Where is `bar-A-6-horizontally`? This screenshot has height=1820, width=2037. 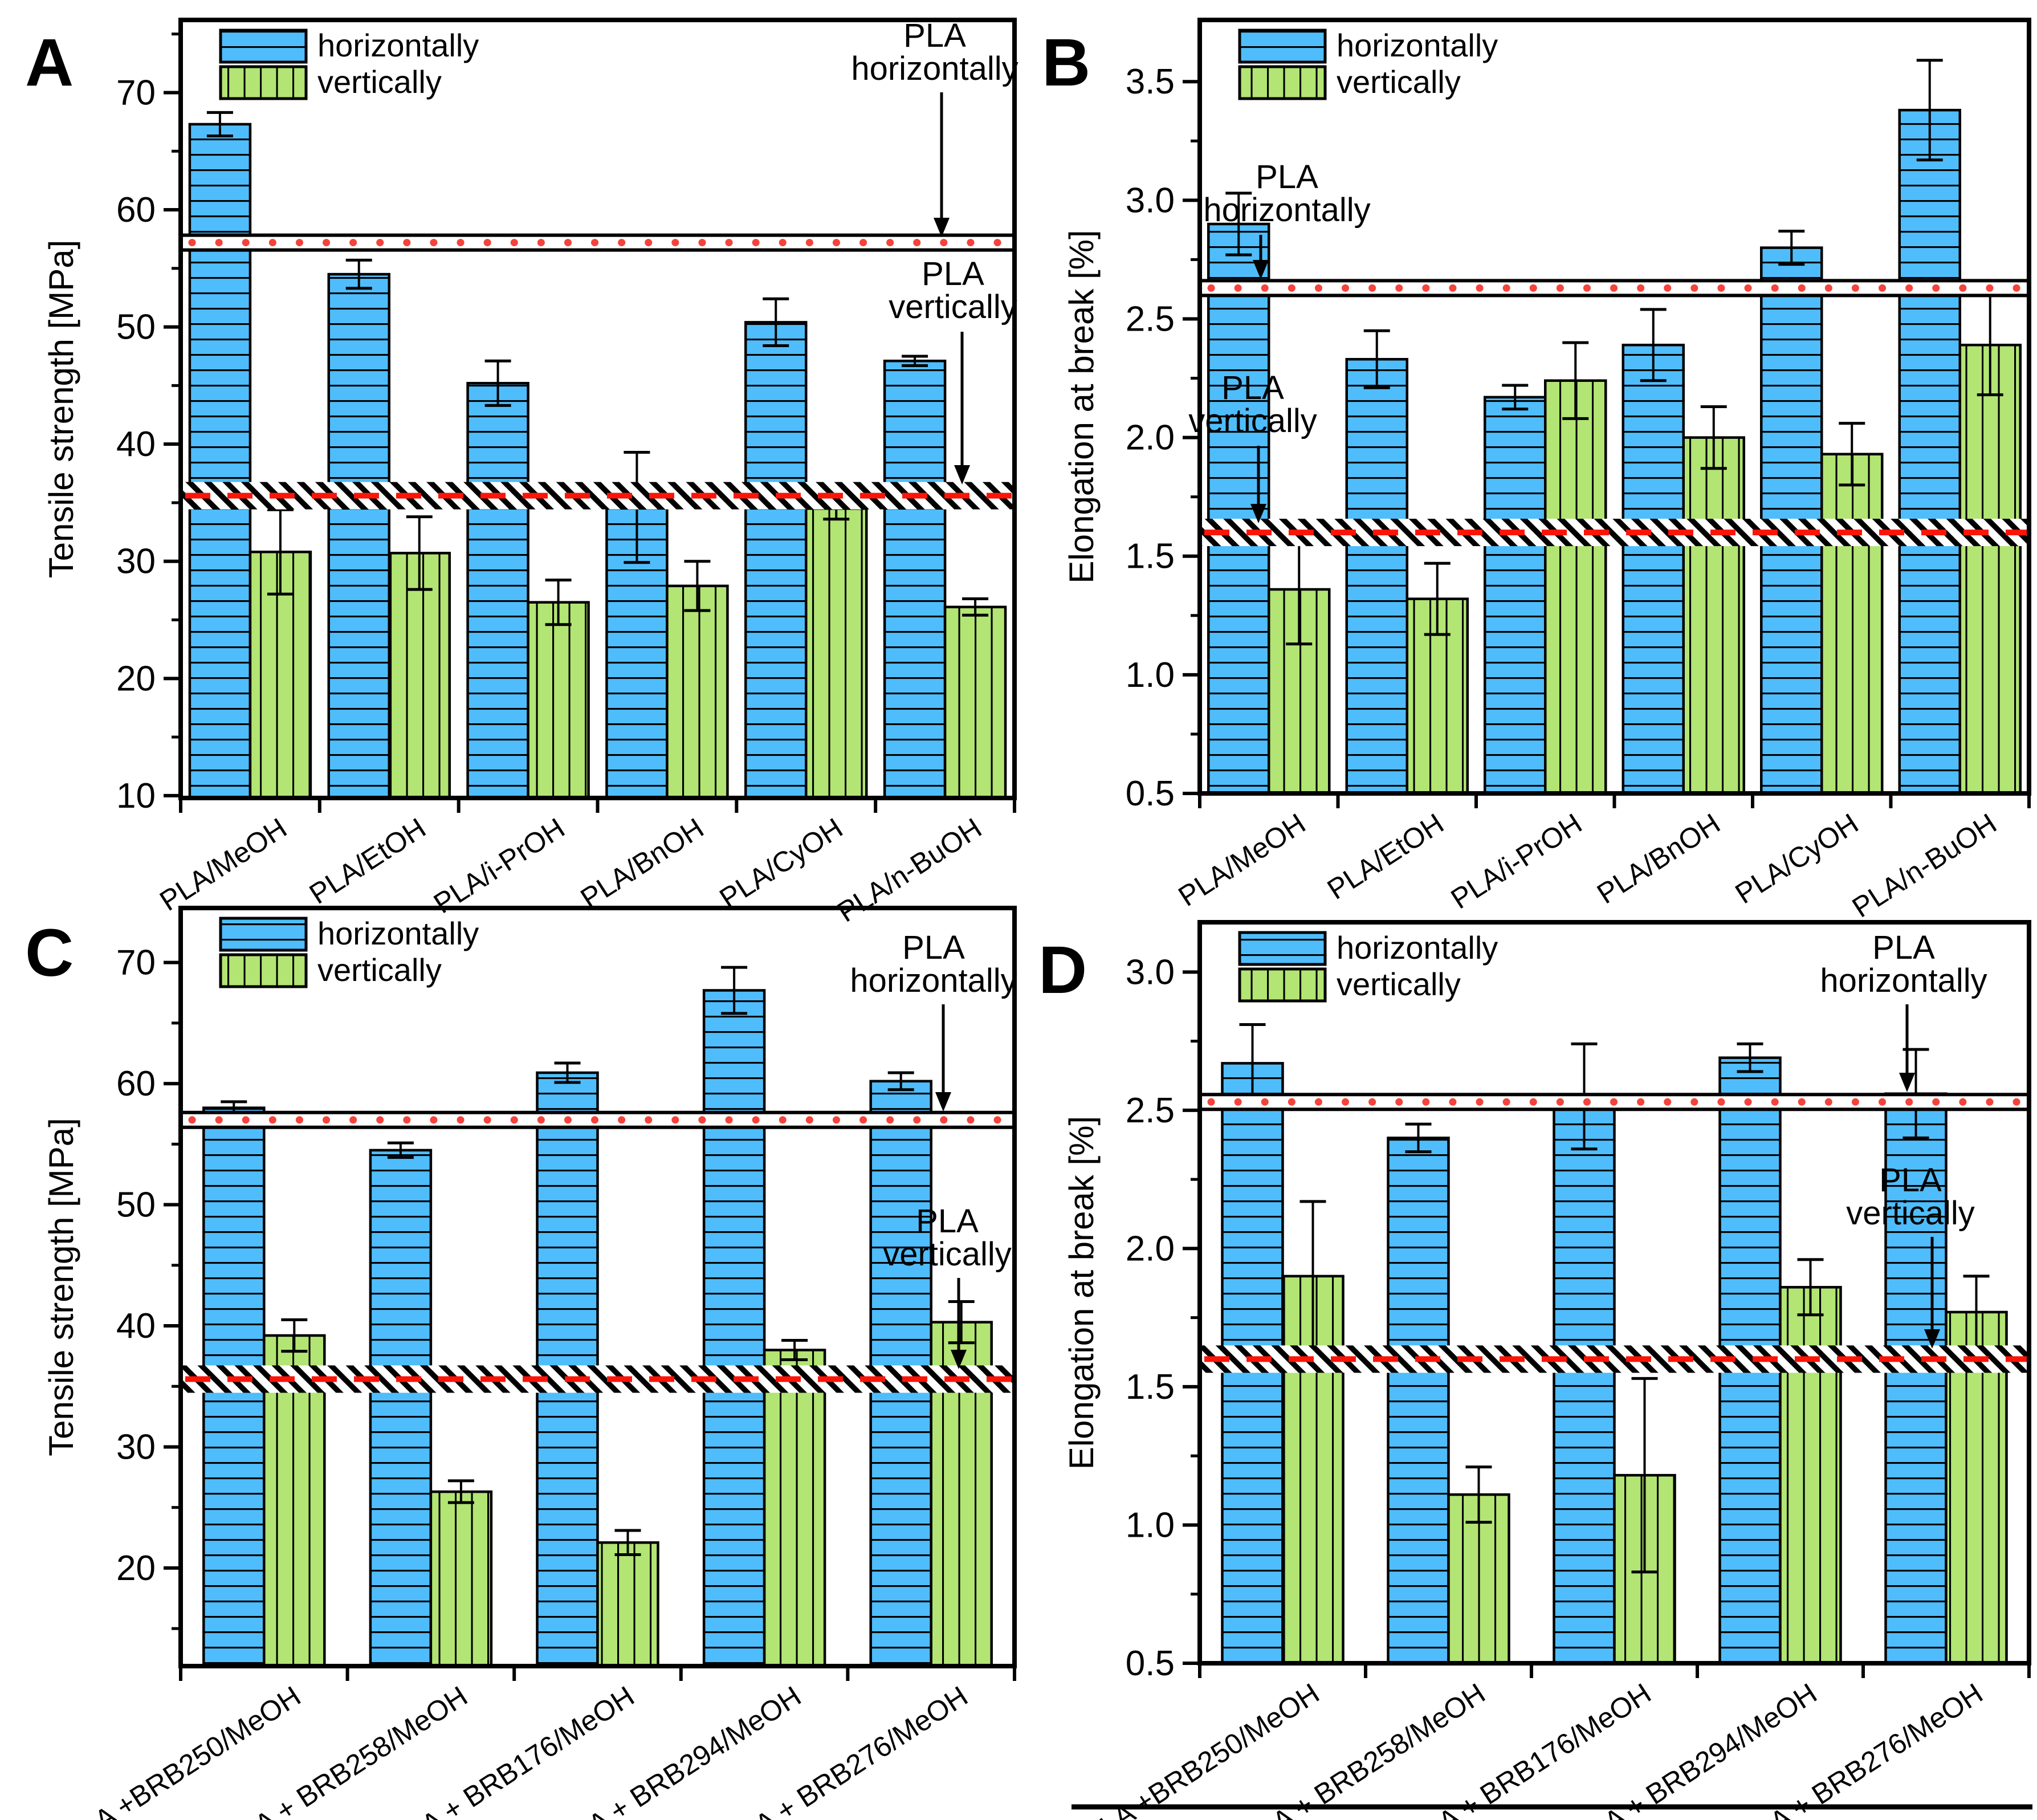 bar-A-6-horizontally is located at coordinates (915, 579).